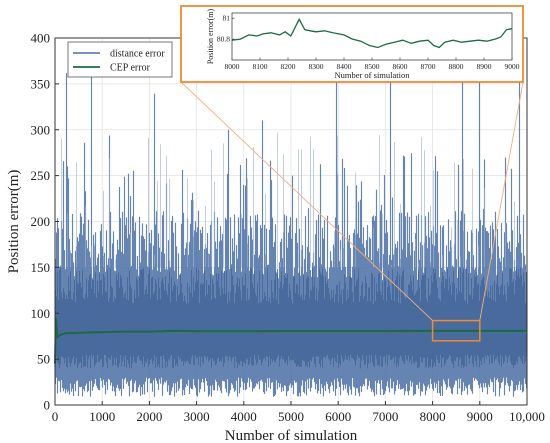 This screenshot has width=550, height=443. What do you see at coordinates (197, 416) in the screenshot?
I see `x-tick-label-3: 3000` at bounding box center [197, 416].